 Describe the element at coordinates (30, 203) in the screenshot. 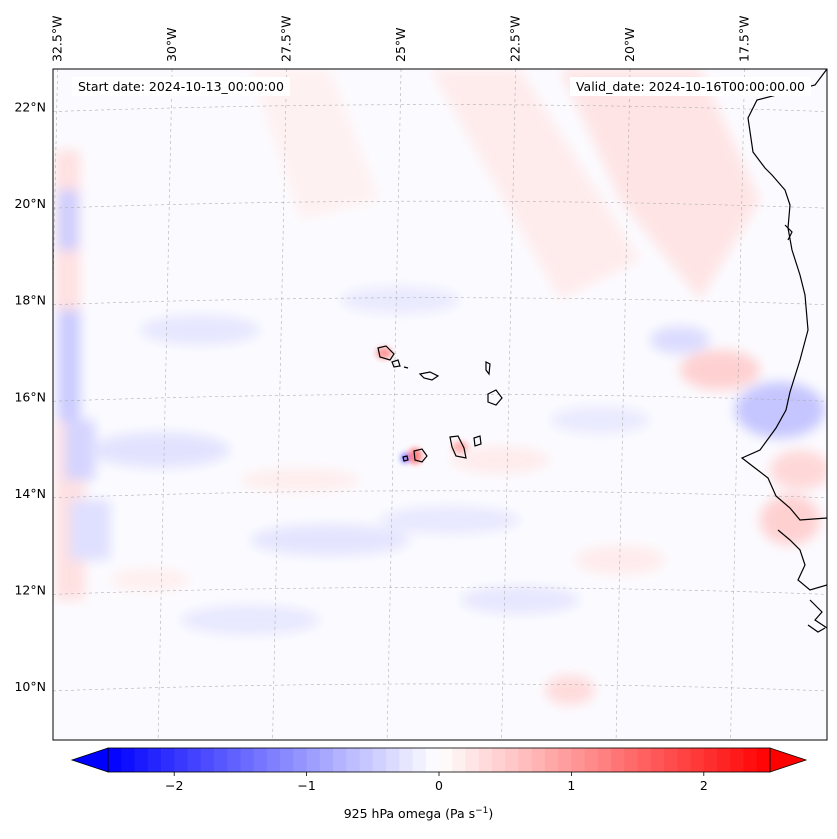

I see `latitude-tick-label: 20°N` at that location.